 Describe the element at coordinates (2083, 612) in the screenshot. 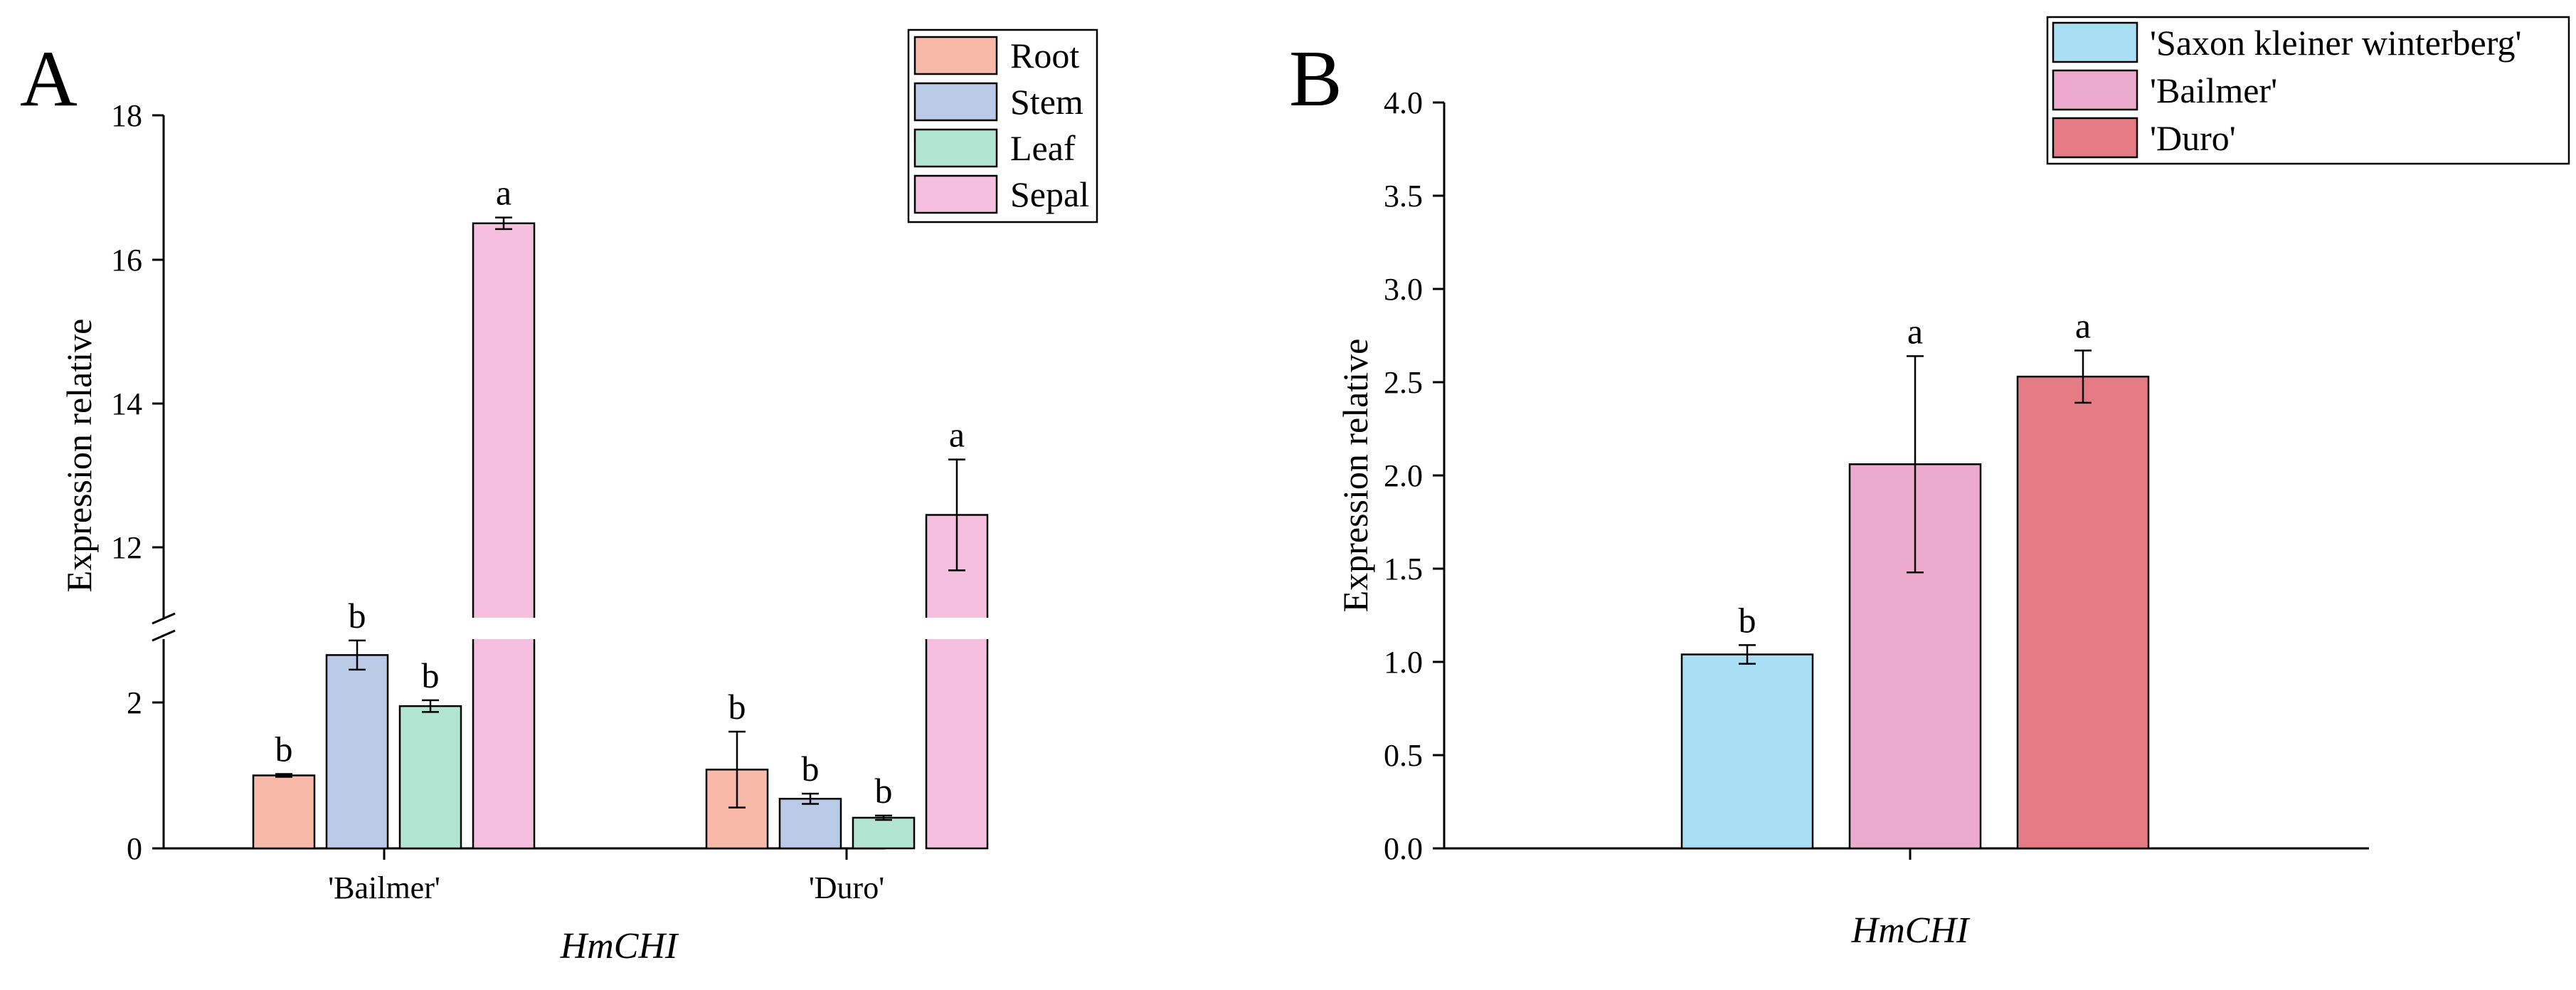

I see `bar-duro` at that location.